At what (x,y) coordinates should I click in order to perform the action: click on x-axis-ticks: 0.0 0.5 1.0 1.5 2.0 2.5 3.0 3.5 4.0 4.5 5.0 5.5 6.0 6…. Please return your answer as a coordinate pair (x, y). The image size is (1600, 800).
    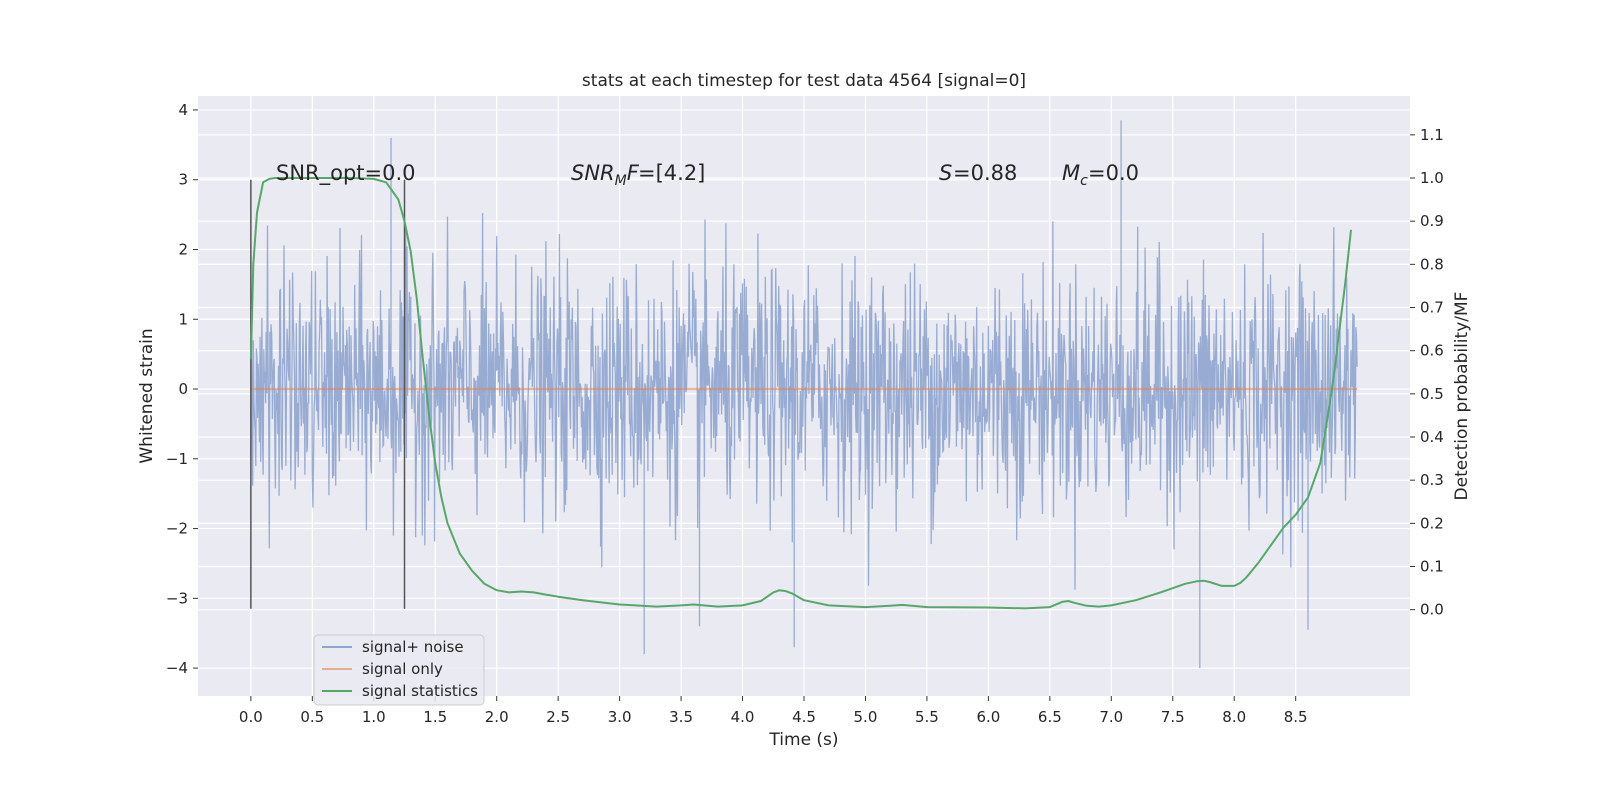
    Looking at the image, I should click on (773, 711).